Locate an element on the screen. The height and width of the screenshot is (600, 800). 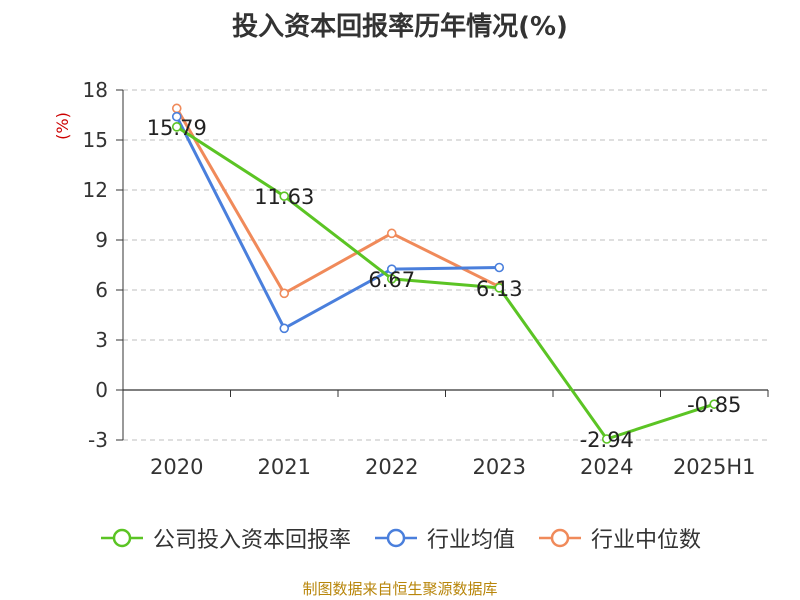
y-tick-label: 18 is located at coordinates (95, 90).